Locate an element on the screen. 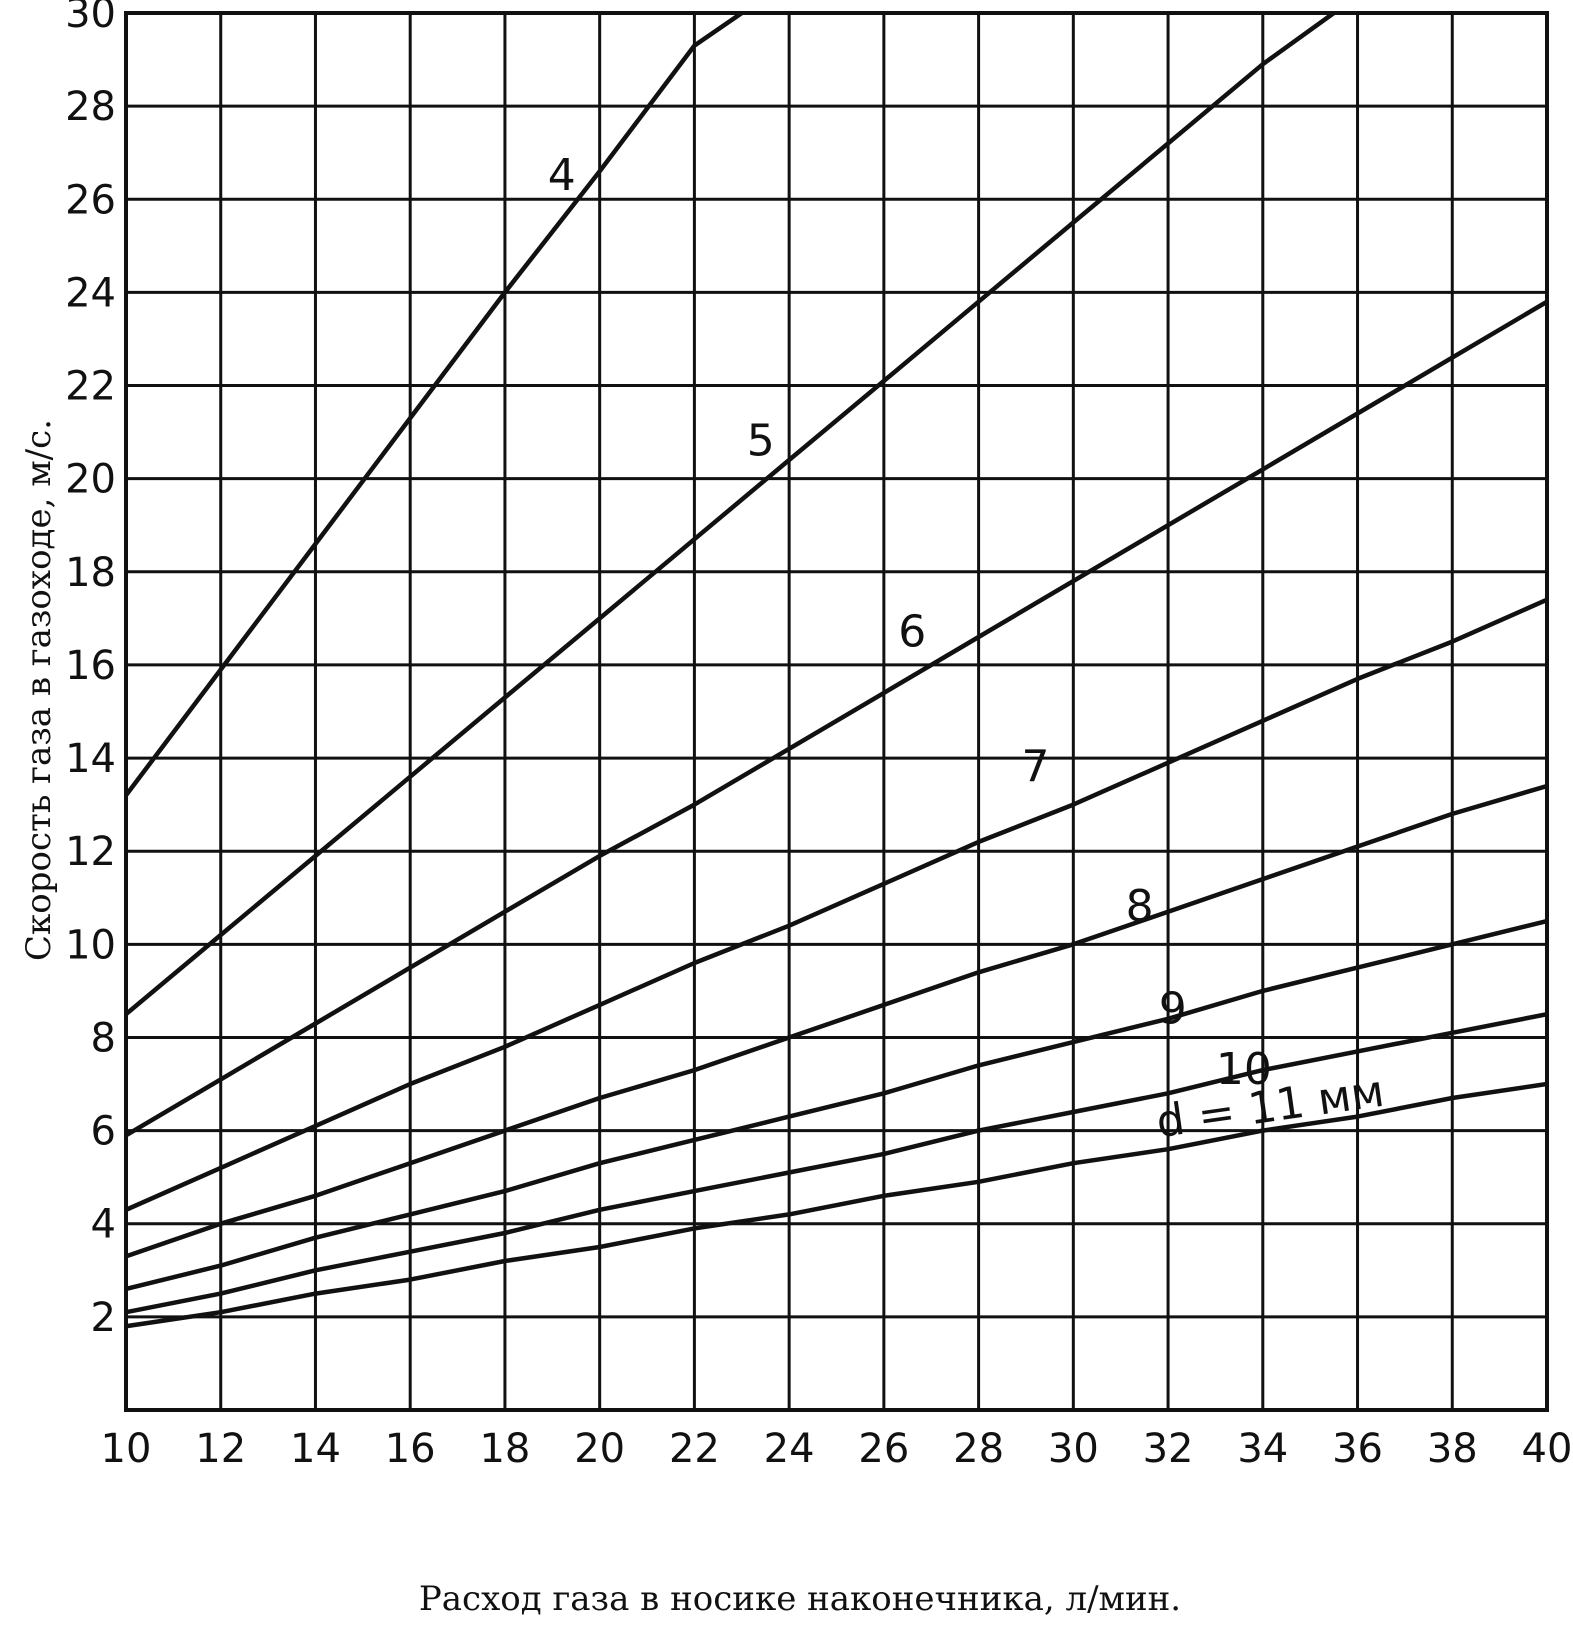  curve-label: 8 is located at coordinates (1140, 906).